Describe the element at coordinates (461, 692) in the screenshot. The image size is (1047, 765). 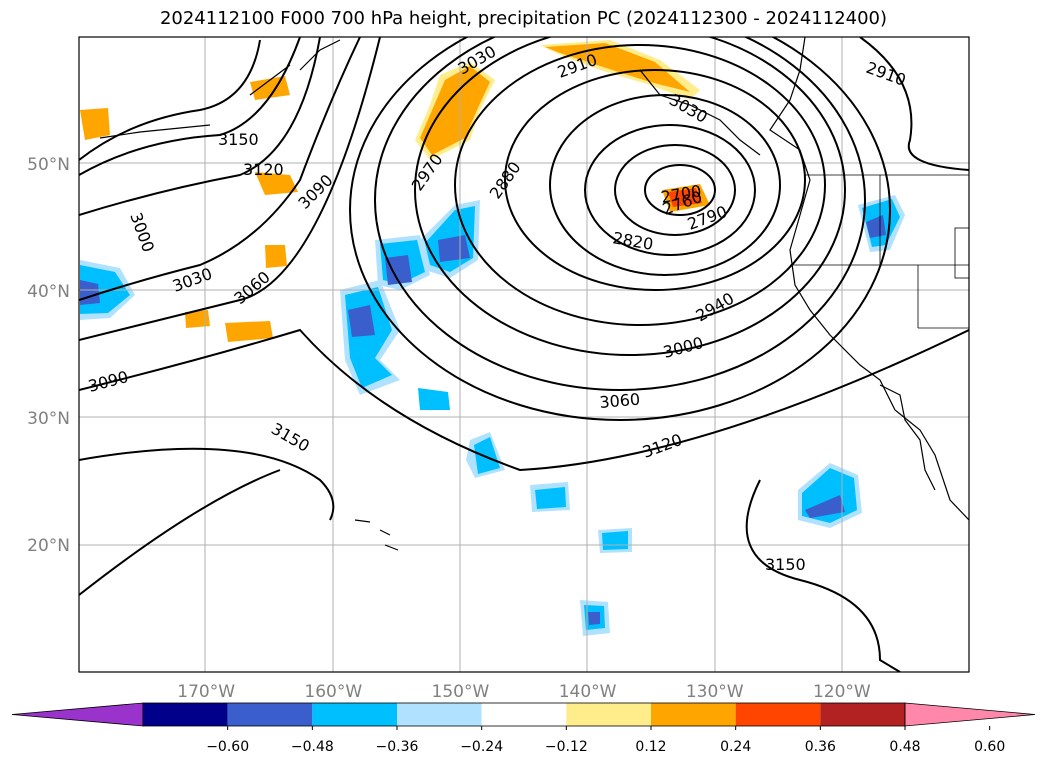
I see `lon-tick-label: 150°W` at that location.